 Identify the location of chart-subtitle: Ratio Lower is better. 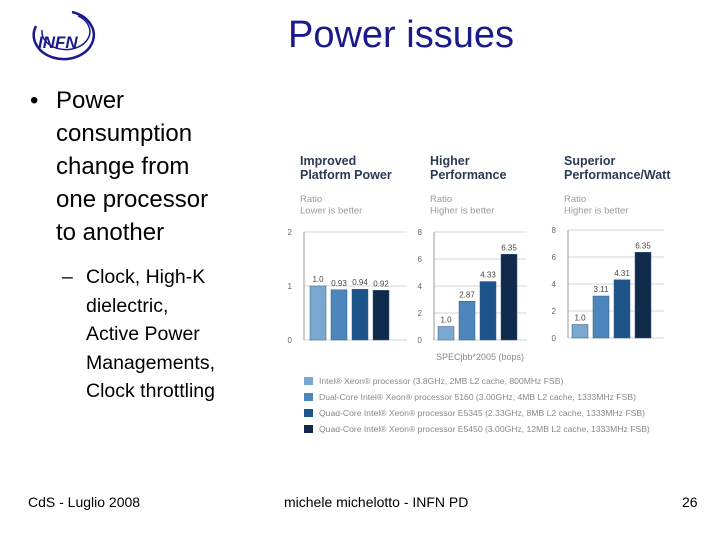
(331, 205).